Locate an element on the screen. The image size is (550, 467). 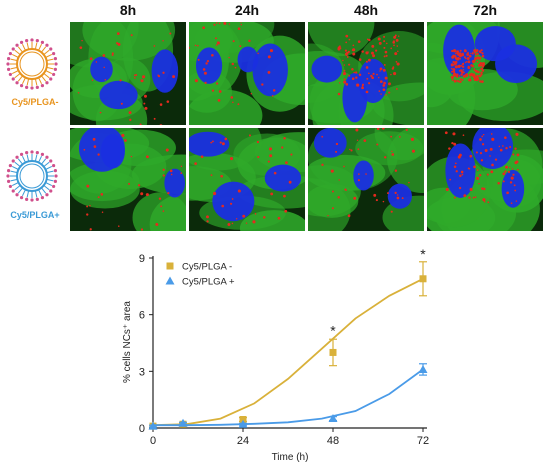
micrograph-minus-8h is located at coordinates (128, 73).